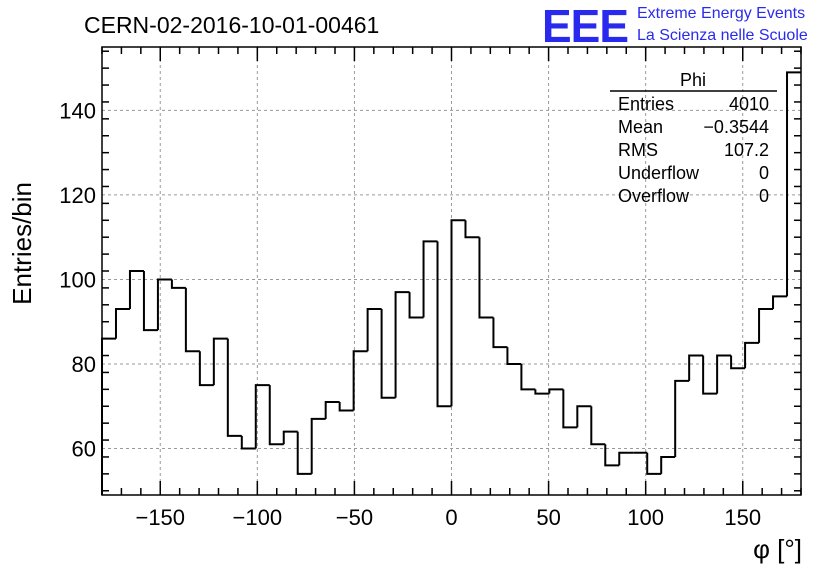 This screenshot has height=572, width=836. What do you see at coordinates (746, 150) in the screenshot?
I see `stats-value-rms: 107.2` at bounding box center [746, 150].